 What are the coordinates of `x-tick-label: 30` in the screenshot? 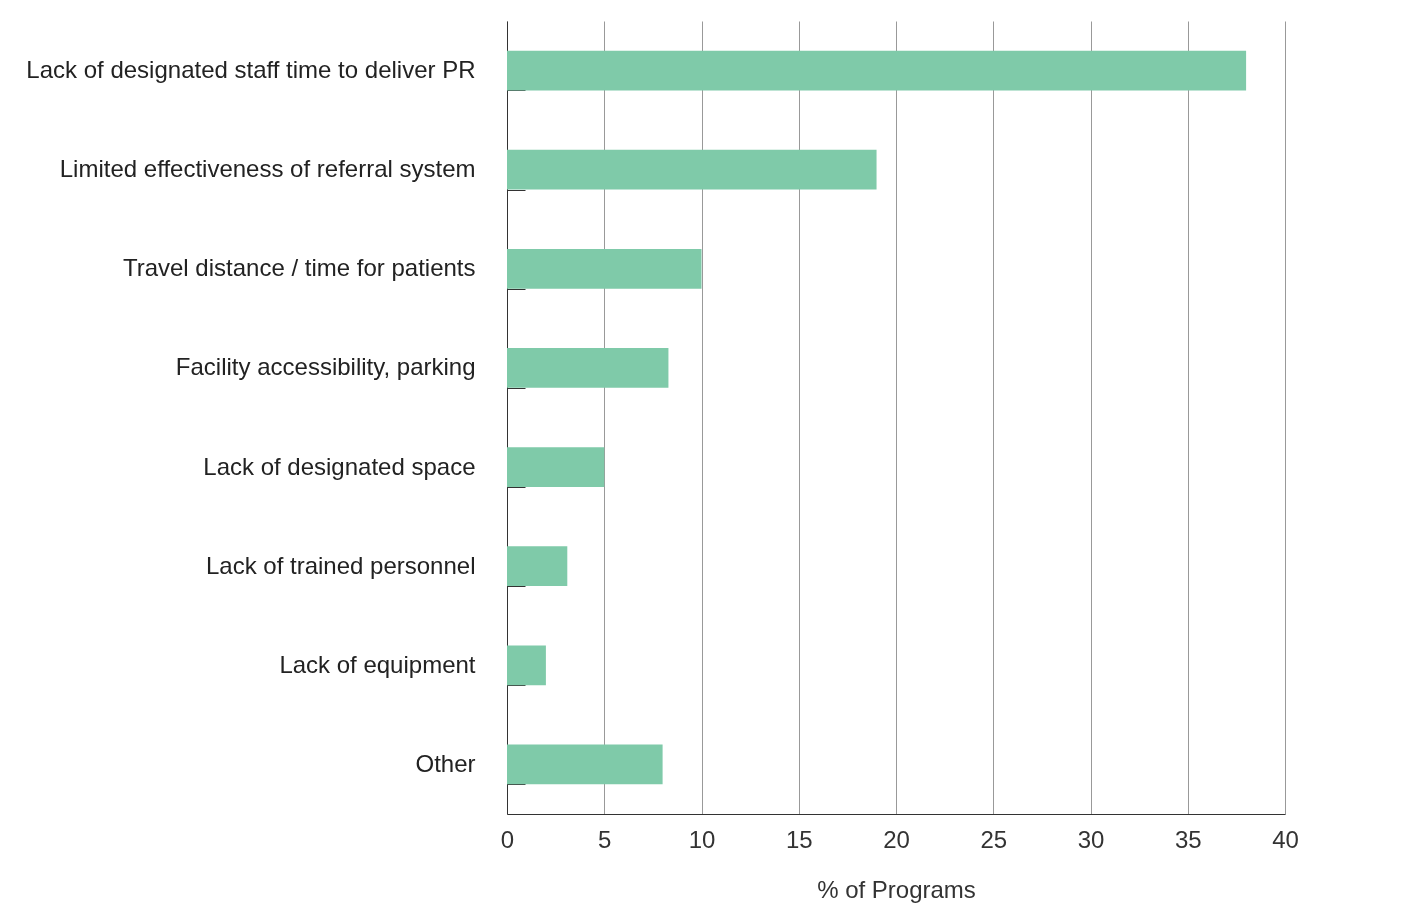 It's located at (1091, 839).